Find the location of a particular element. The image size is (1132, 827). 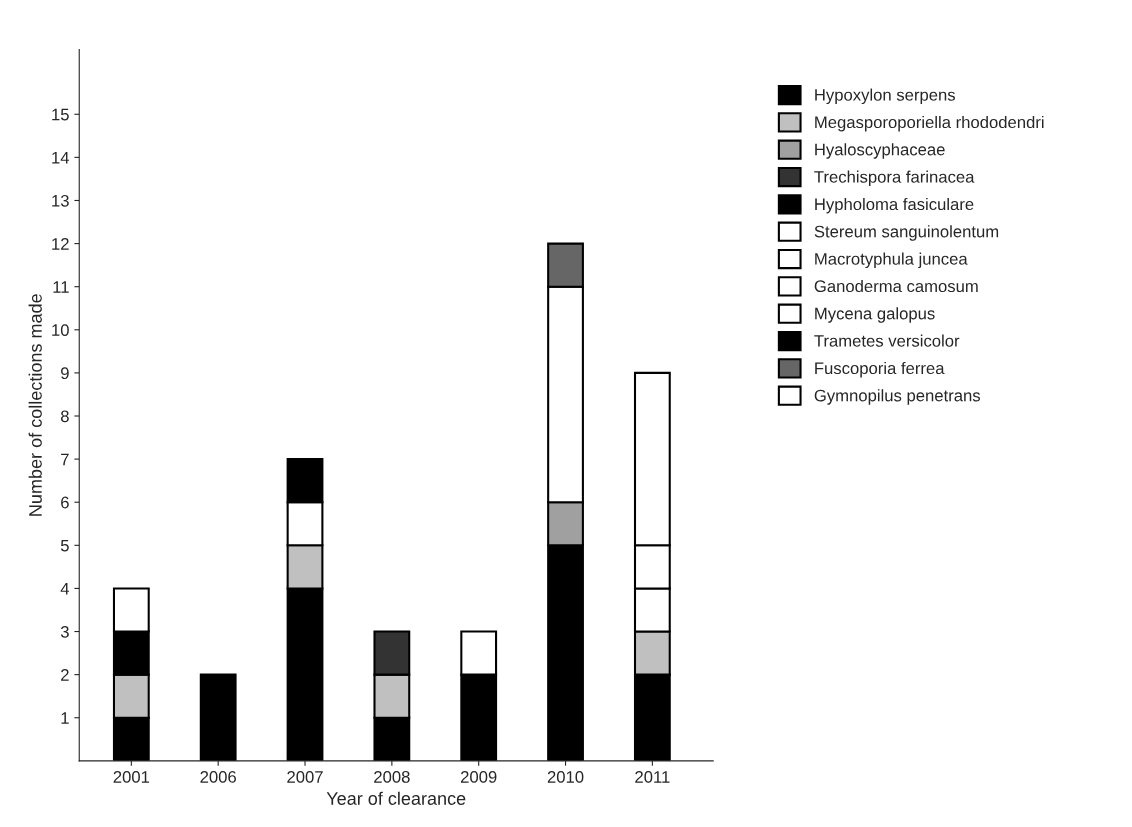

bar is located at coordinates (218, 717).